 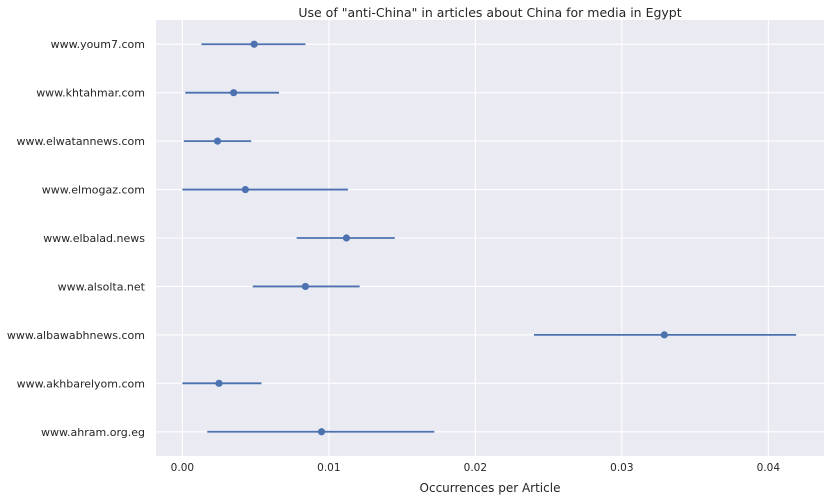 I want to click on x-tick-label: 0.01, so click(x=328, y=468).